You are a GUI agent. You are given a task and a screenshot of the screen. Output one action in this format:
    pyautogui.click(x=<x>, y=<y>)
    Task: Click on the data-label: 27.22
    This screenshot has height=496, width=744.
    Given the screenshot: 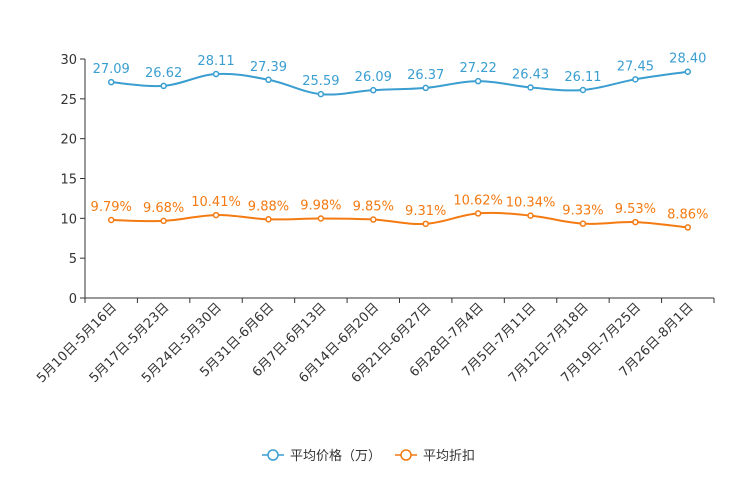 What is the action you would take?
    pyautogui.click(x=478, y=68)
    